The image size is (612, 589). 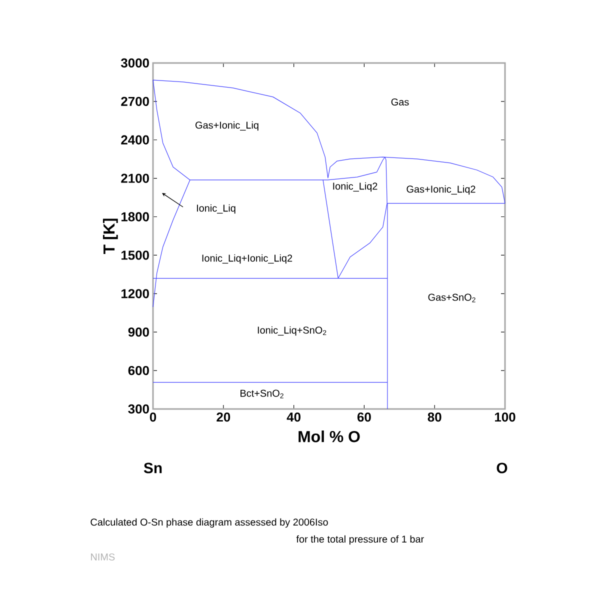 What do you see at coordinates (262, 394) in the screenshot?
I see `annotation: Bct+SnO$_{2}$` at bounding box center [262, 394].